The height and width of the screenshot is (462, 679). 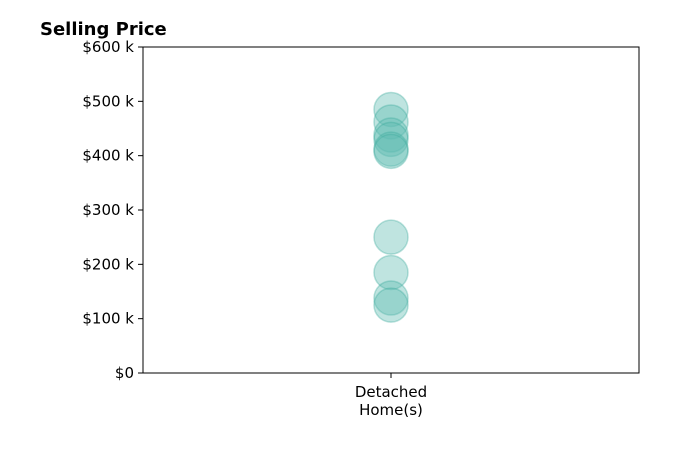 What do you see at coordinates (391, 207) in the screenshot?
I see `data-markers` at bounding box center [391, 207].